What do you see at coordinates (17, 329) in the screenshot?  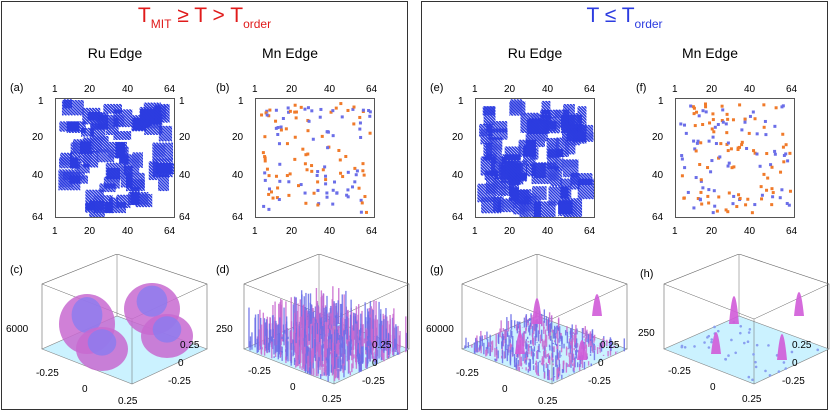 I see `zlabel-c: 6000` at bounding box center [17, 329].